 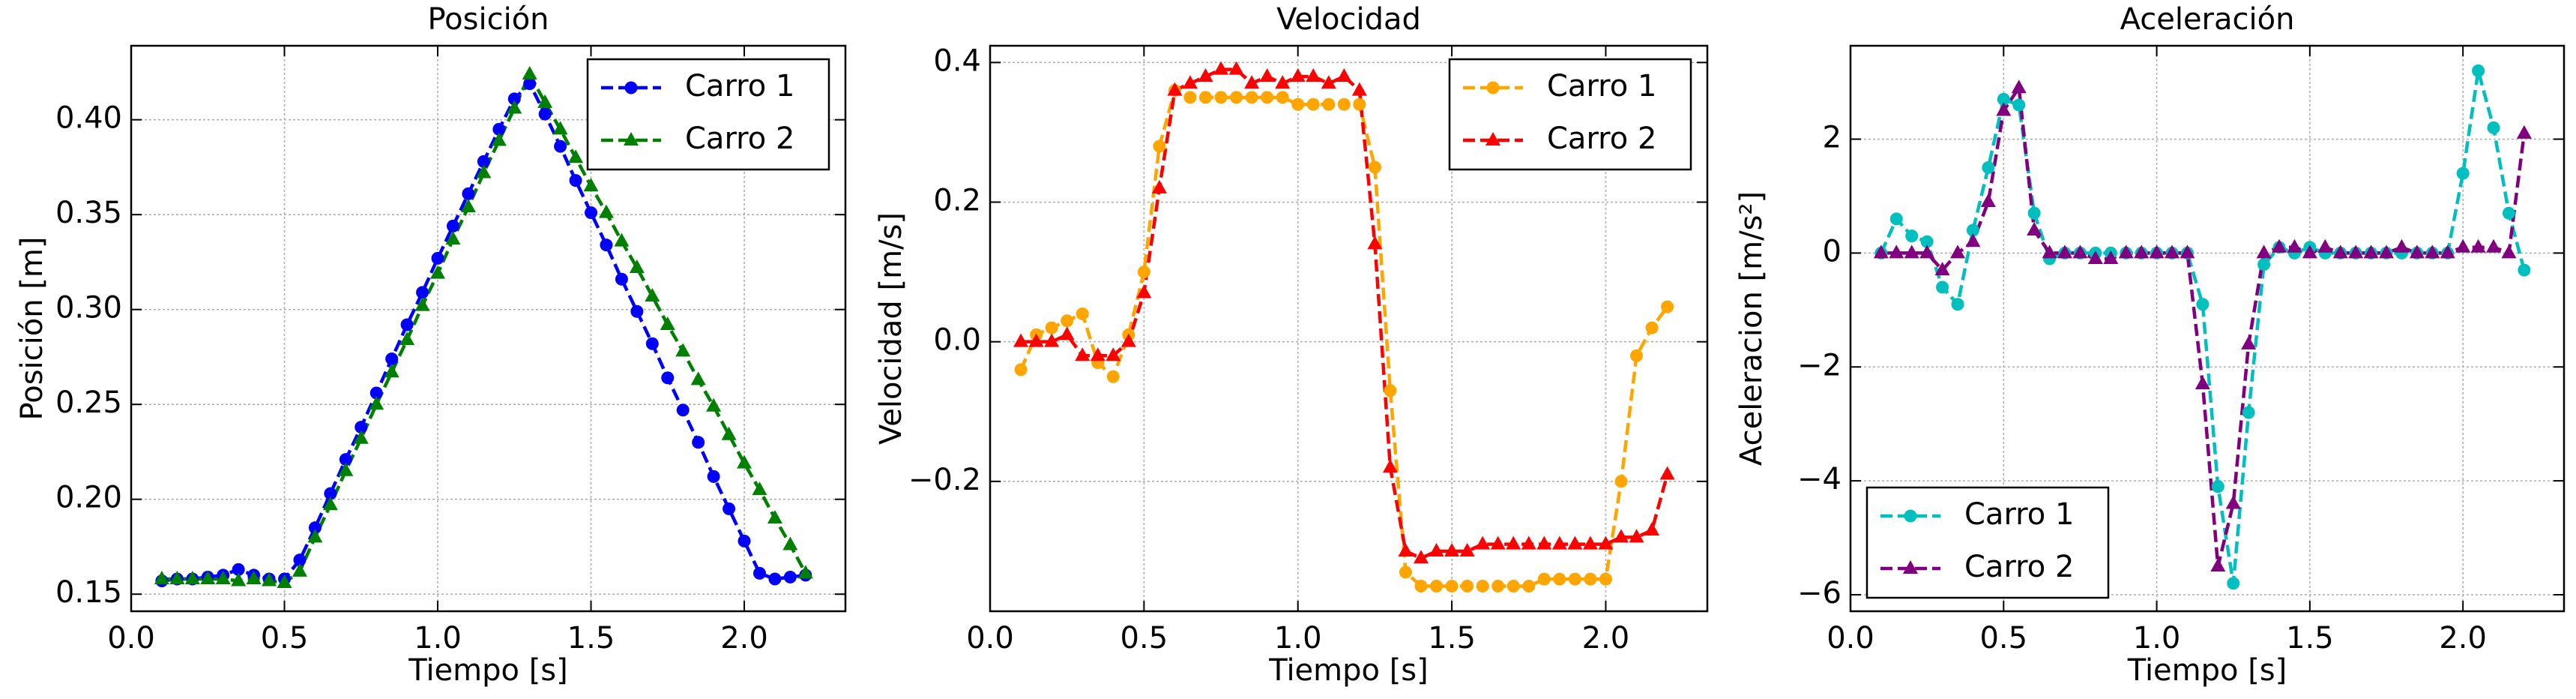 I want to click on legend: Carro 1 Carro 2, so click(x=1987, y=542).